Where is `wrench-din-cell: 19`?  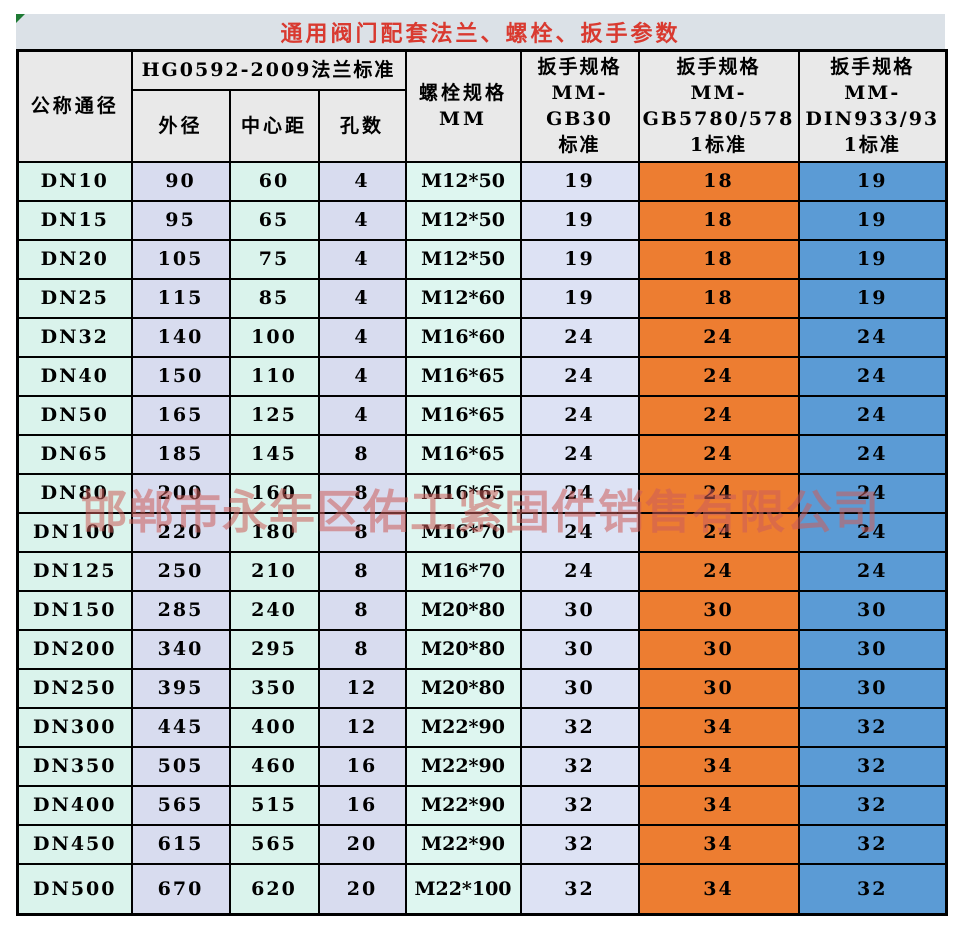
wrench-din-cell: 19 is located at coordinates (872, 298).